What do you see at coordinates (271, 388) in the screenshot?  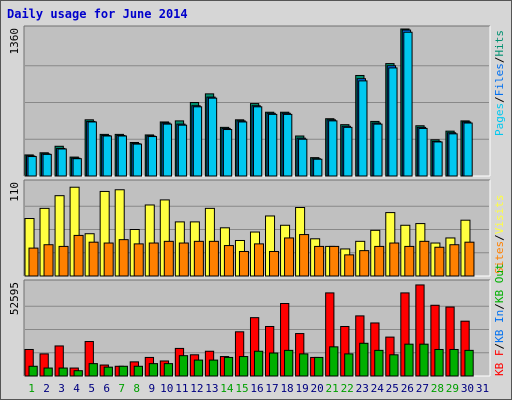 I see `x-tick-label-17: 17` at bounding box center [271, 388].